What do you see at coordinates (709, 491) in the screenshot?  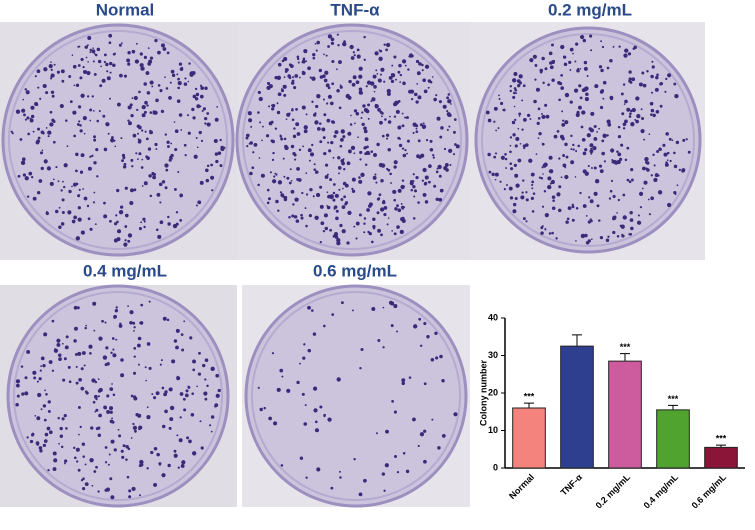 I see `x-tick-label: 0.6 mg/mL` at bounding box center [709, 491].